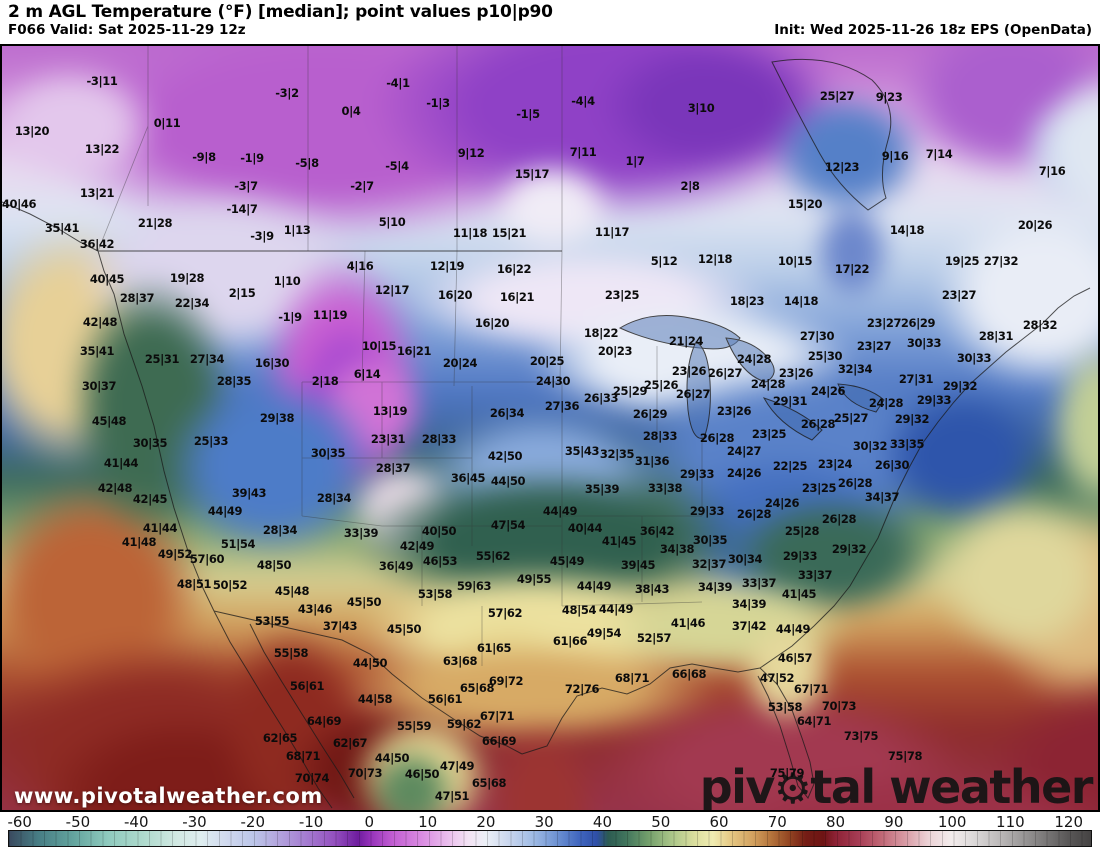  What do you see at coordinates (889, 97) in the screenshot?
I see `point-value: 9|23` at bounding box center [889, 97].